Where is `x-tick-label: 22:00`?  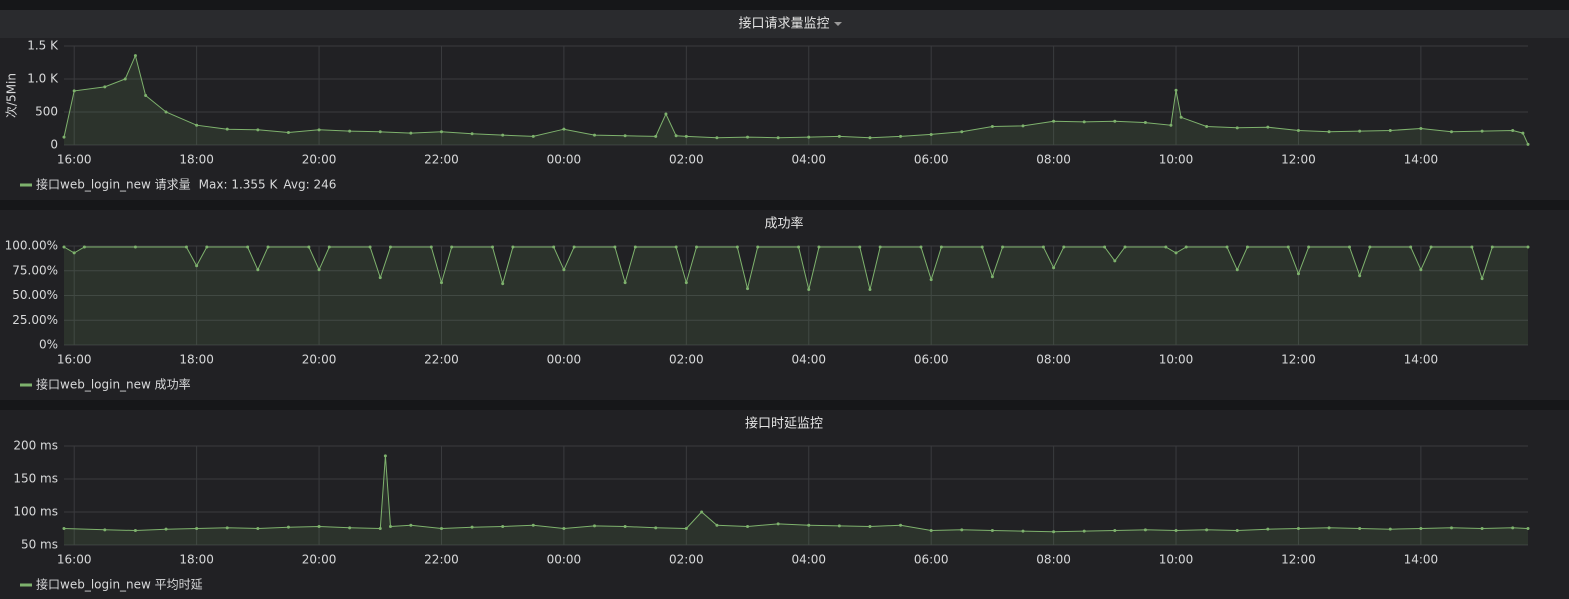 x-tick-label: 22:00 is located at coordinates (441, 360).